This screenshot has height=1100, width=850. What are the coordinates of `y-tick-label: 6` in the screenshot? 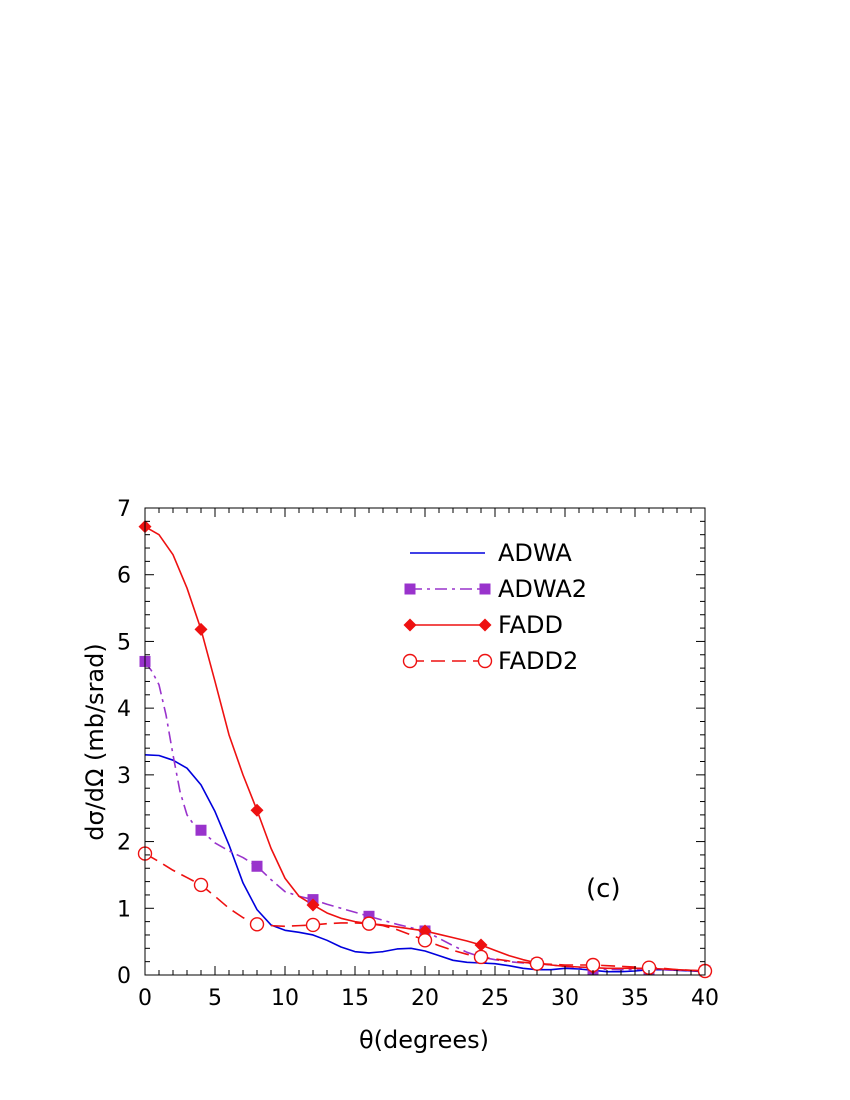 It's located at (124, 576).